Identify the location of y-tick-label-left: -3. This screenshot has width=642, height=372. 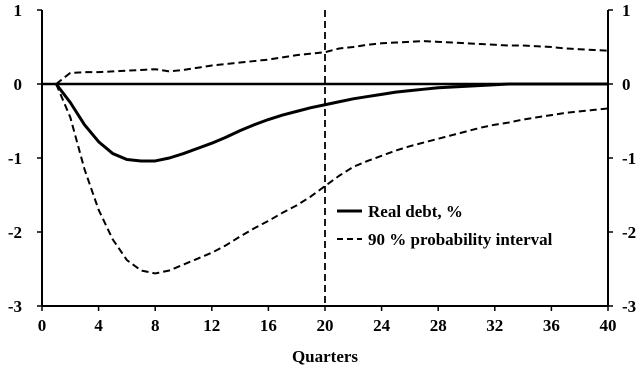
(15, 306).